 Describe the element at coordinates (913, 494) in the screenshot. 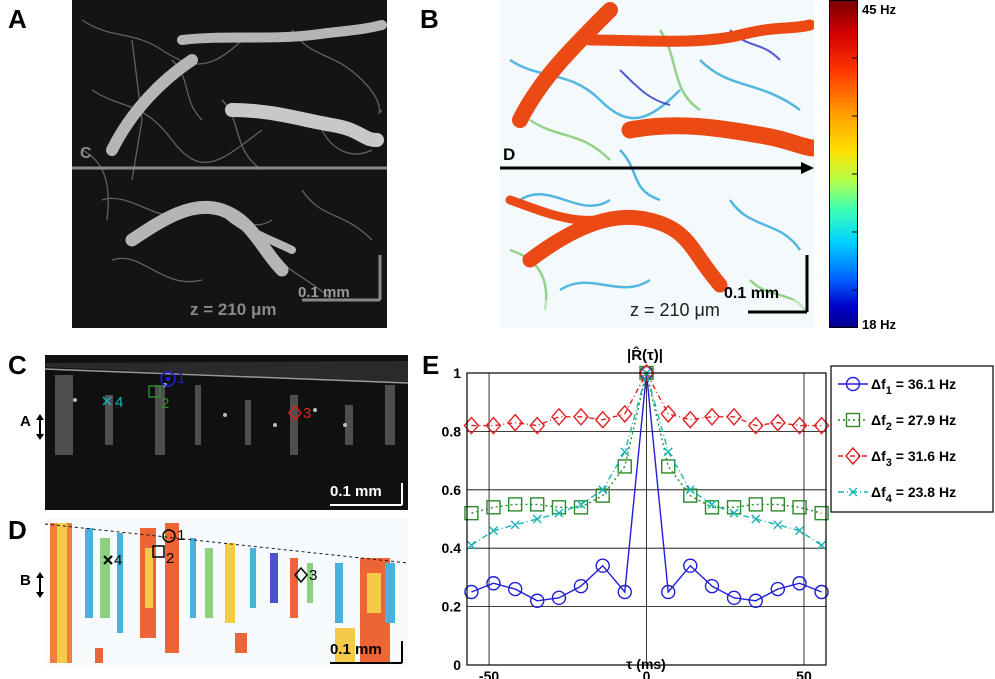

I see `legend-entry-4: Δf4 = 23.8 Hz` at that location.